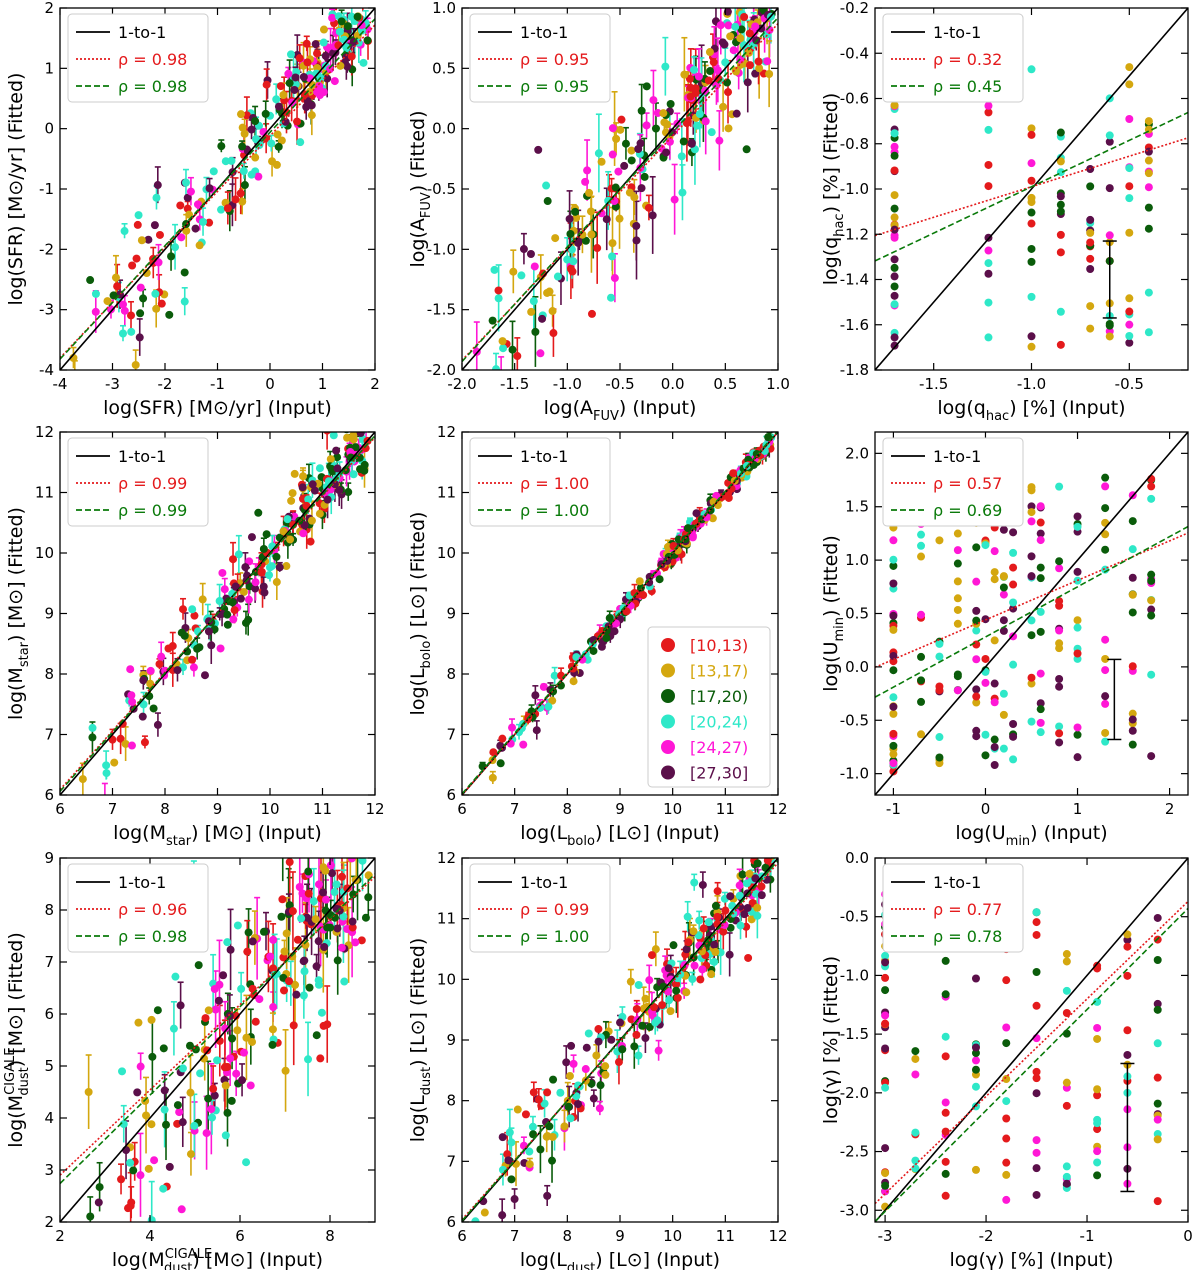 The height and width of the screenshot is (1270, 1200). What do you see at coordinates (1031, 189) in the screenshot?
I see `plot-area` at bounding box center [1031, 189].